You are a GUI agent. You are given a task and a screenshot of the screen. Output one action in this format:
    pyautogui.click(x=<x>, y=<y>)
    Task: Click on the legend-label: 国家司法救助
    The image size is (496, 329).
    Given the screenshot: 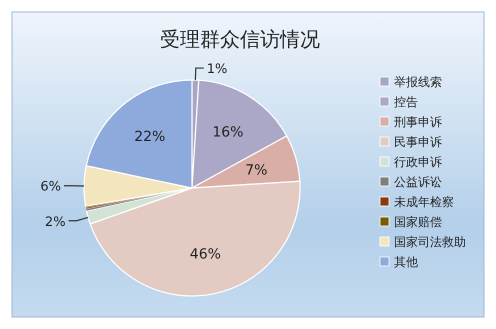 What is the action you would take?
    pyautogui.click(x=430, y=242)
    